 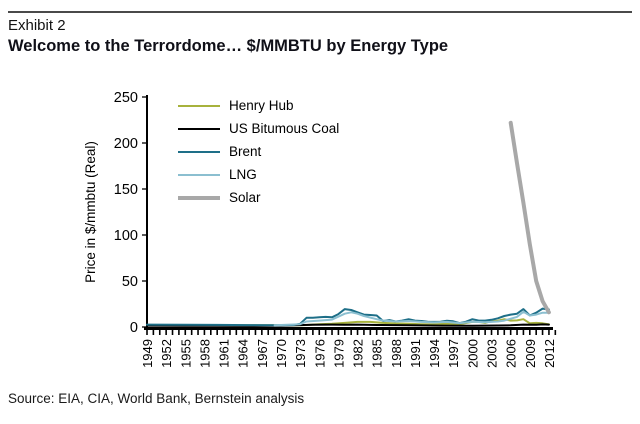 I want to click on x-axis-tick-label: 1955, so click(x=185, y=353).